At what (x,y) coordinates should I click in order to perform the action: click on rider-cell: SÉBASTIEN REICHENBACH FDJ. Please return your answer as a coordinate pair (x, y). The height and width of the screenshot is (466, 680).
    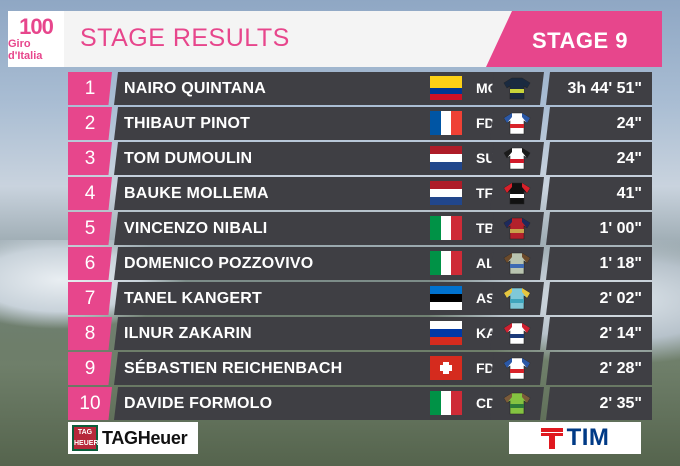
    Looking at the image, I should click on (326, 368).